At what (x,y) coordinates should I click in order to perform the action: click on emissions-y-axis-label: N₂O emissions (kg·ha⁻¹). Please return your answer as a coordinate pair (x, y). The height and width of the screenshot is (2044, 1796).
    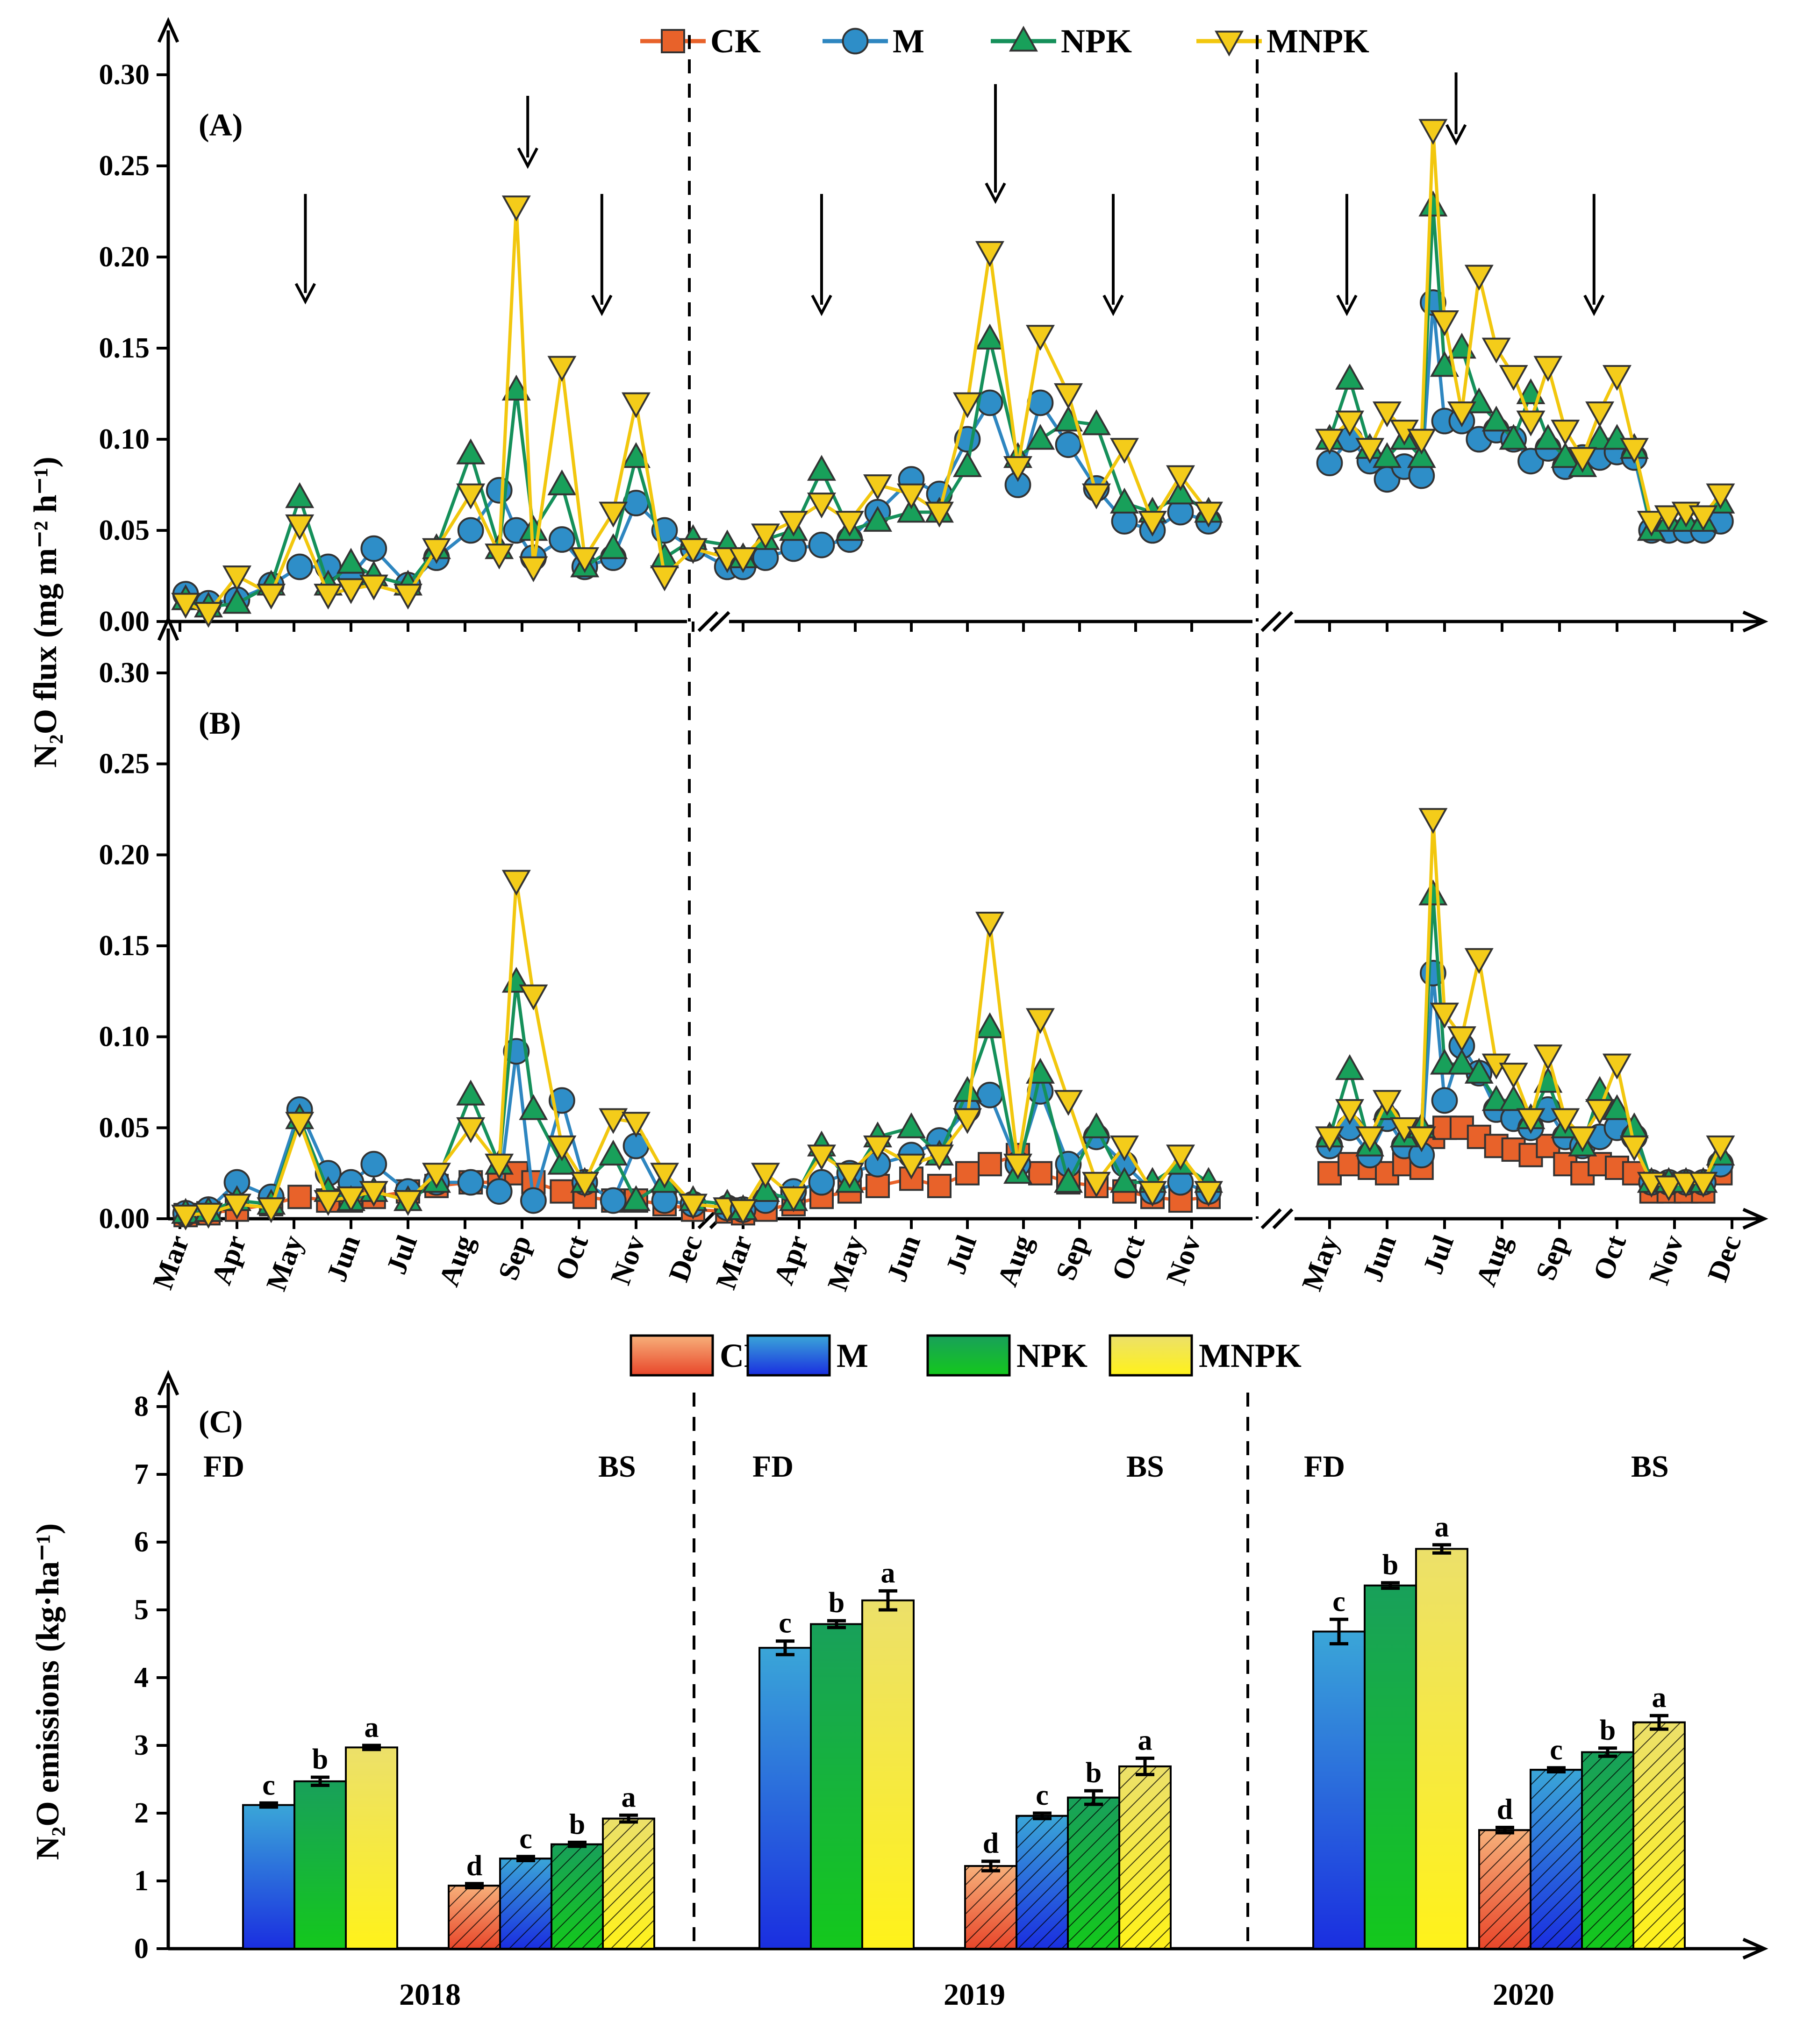
    Looking at the image, I should click on (48, 1691).